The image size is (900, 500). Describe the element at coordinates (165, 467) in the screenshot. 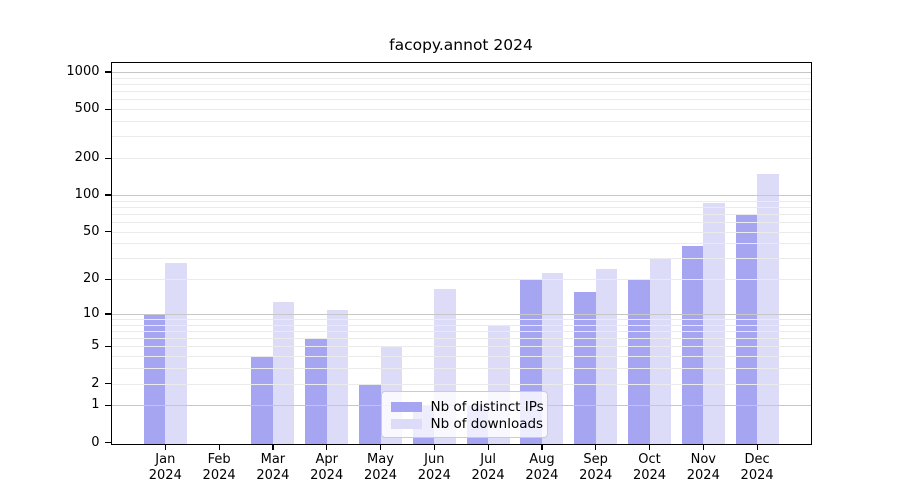

I see `x-tick-label-jan: Jan 2024` at that location.